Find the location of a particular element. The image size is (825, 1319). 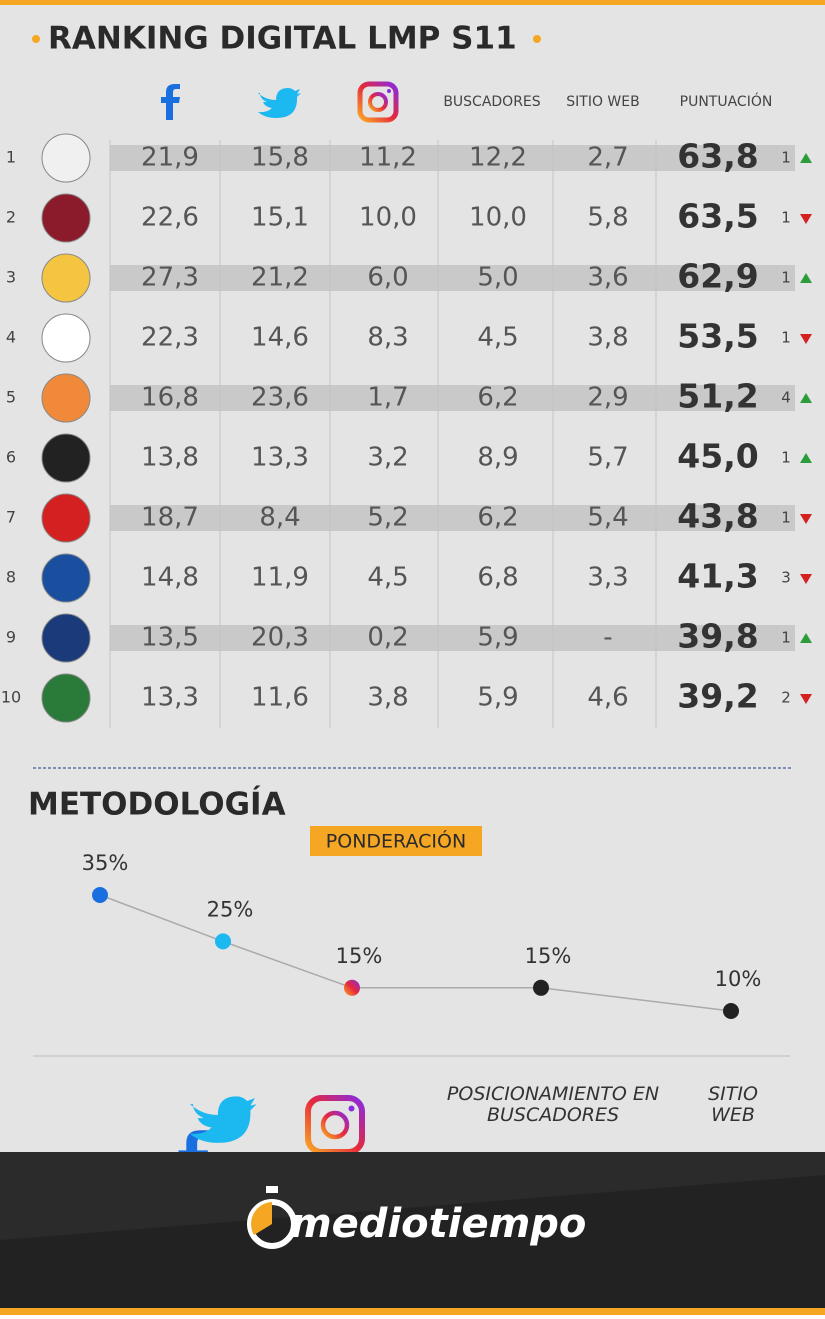

cell: 8,4 is located at coordinates (279, 518).